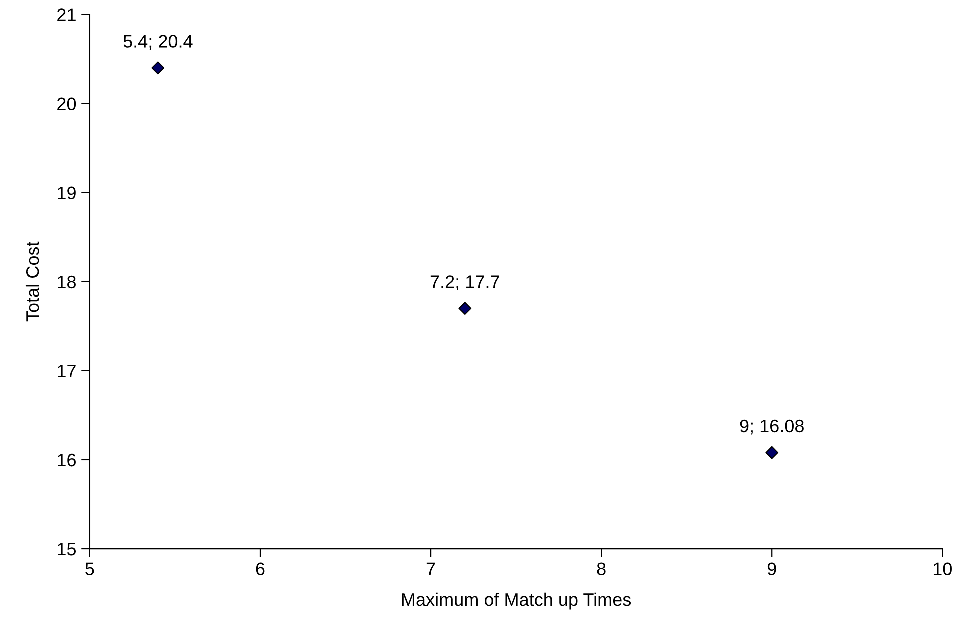 This screenshot has width=957, height=641. What do you see at coordinates (67, 104) in the screenshot?
I see `y-tick-label: 20` at bounding box center [67, 104].